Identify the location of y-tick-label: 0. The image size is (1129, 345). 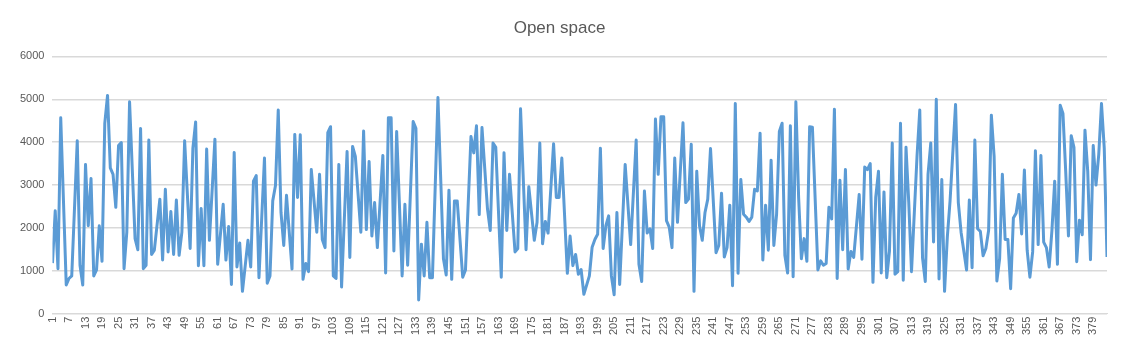
(41, 312).